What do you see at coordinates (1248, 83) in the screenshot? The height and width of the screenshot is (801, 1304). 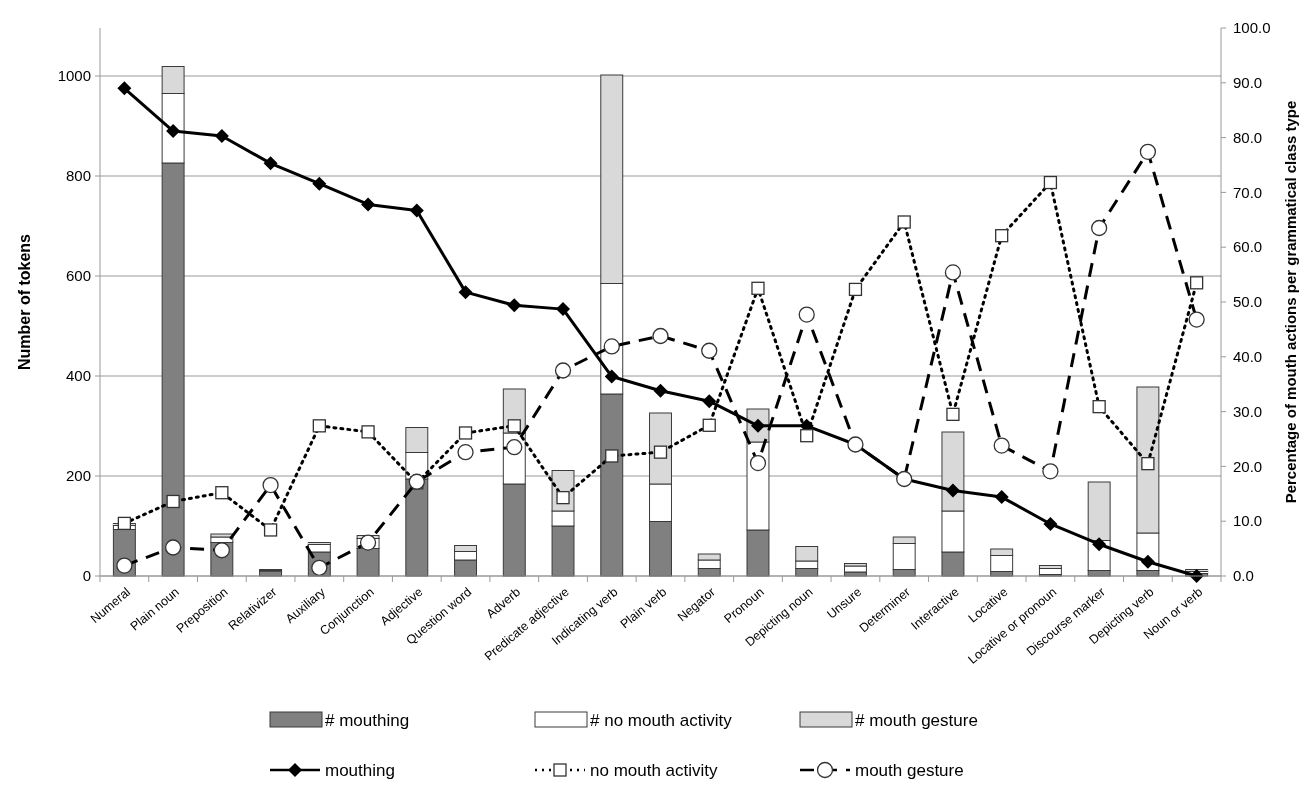 I see `y2-tick-label: 90.0` at bounding box center [1248, 83].